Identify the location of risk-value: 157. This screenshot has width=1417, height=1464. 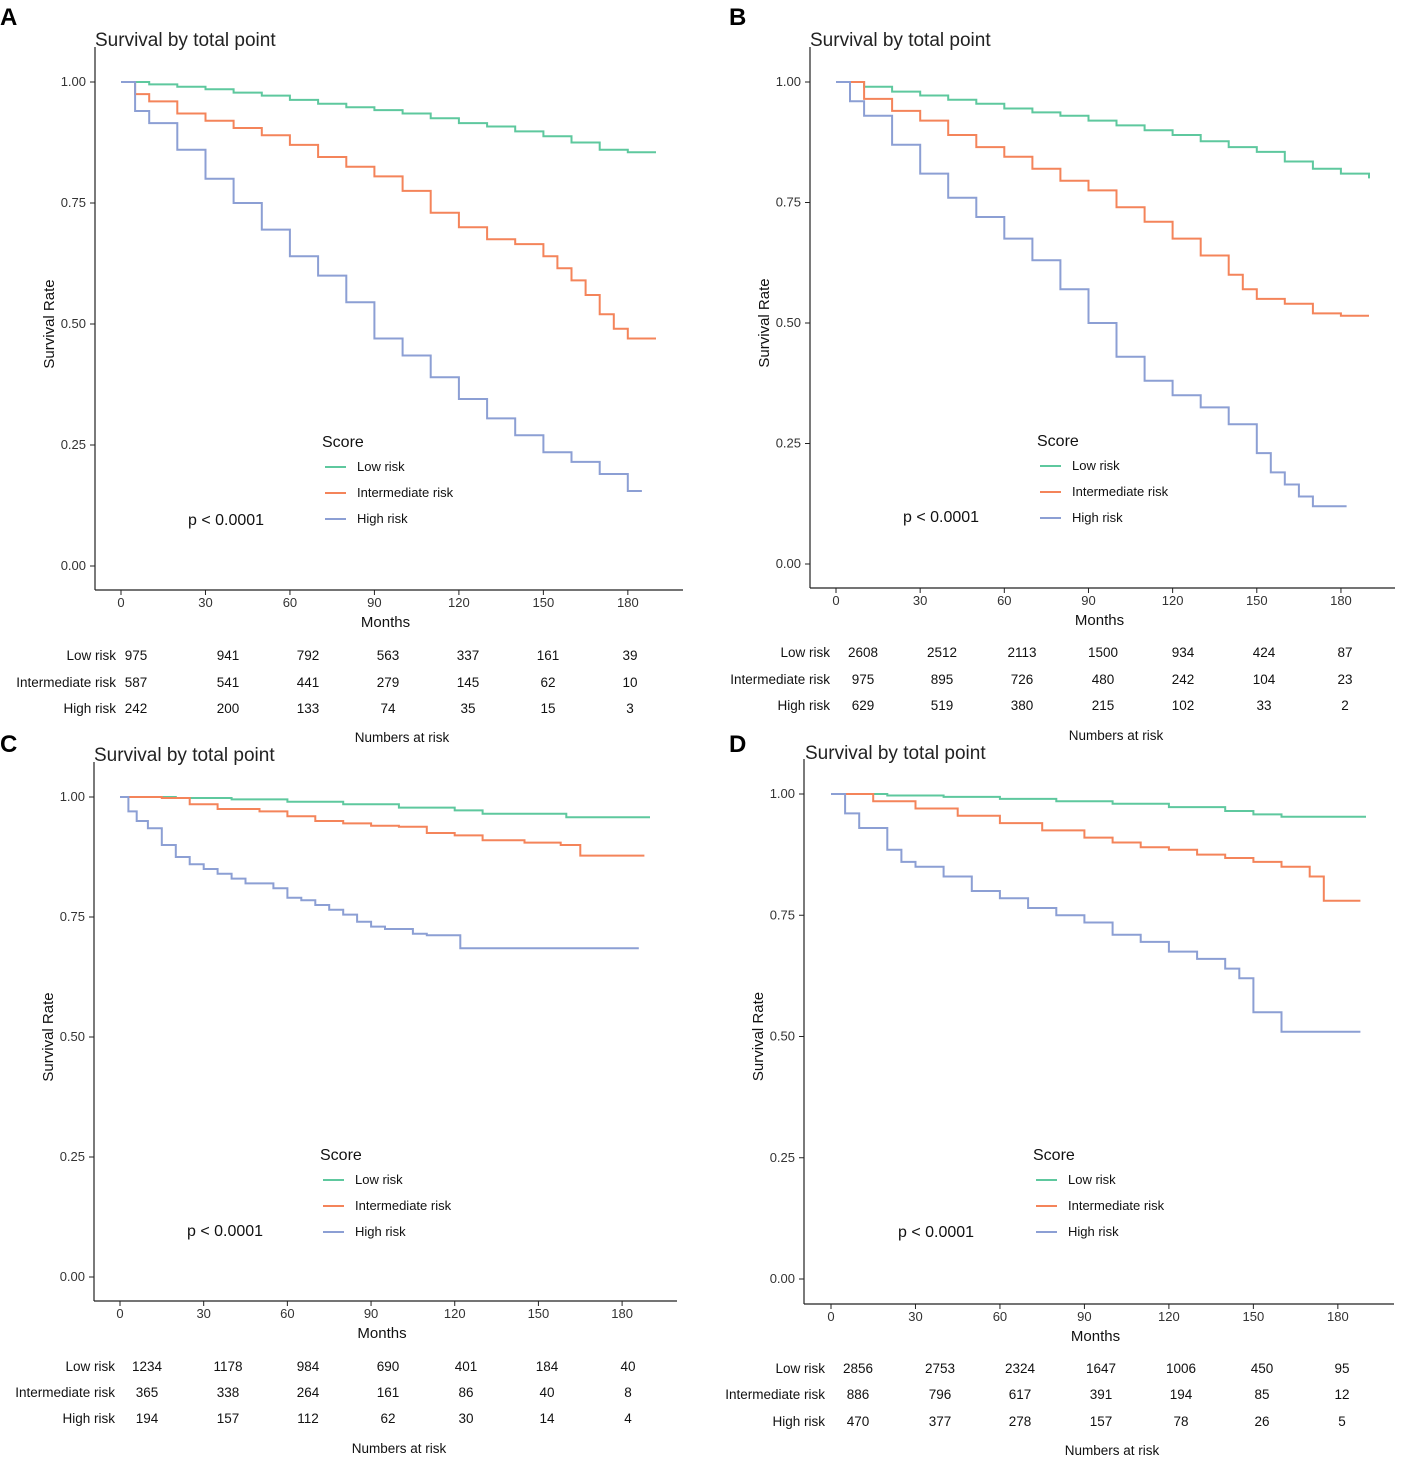
(228, 1418).